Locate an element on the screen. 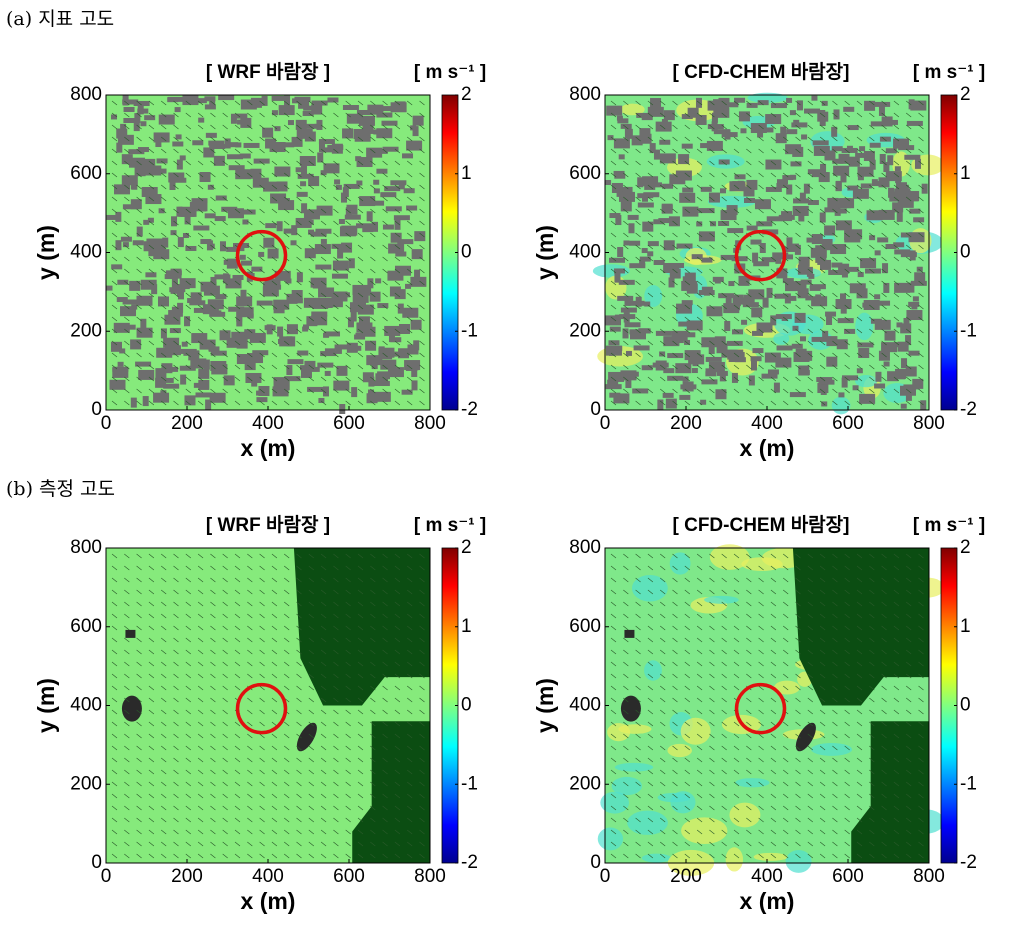 This screenshot has height=927, width=1014. colorbar-tick-label: 0 is located at coordinates (466, 705).